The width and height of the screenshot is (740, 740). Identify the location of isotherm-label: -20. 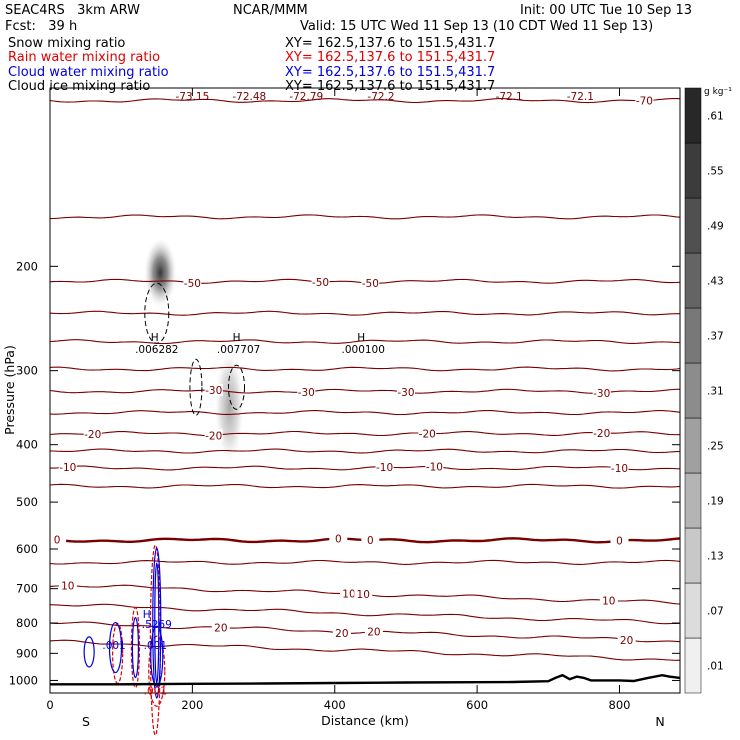
(601, 434).